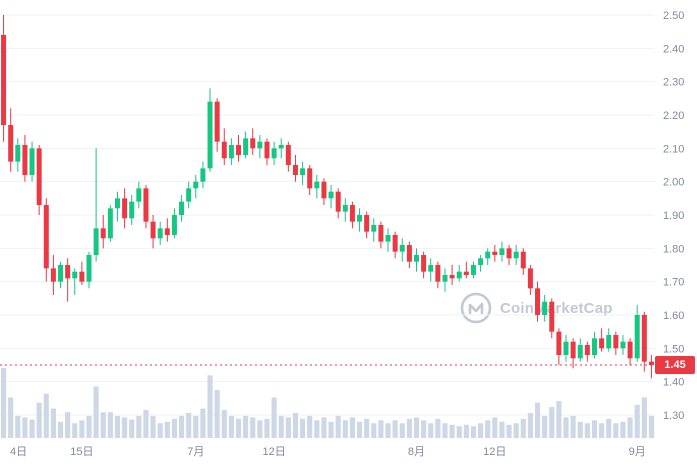 This screenshot has height=465, width=697. Describe the element at coordinates (195, 452) in the screenshot. I see `x-axis-label: 7月` at that location.